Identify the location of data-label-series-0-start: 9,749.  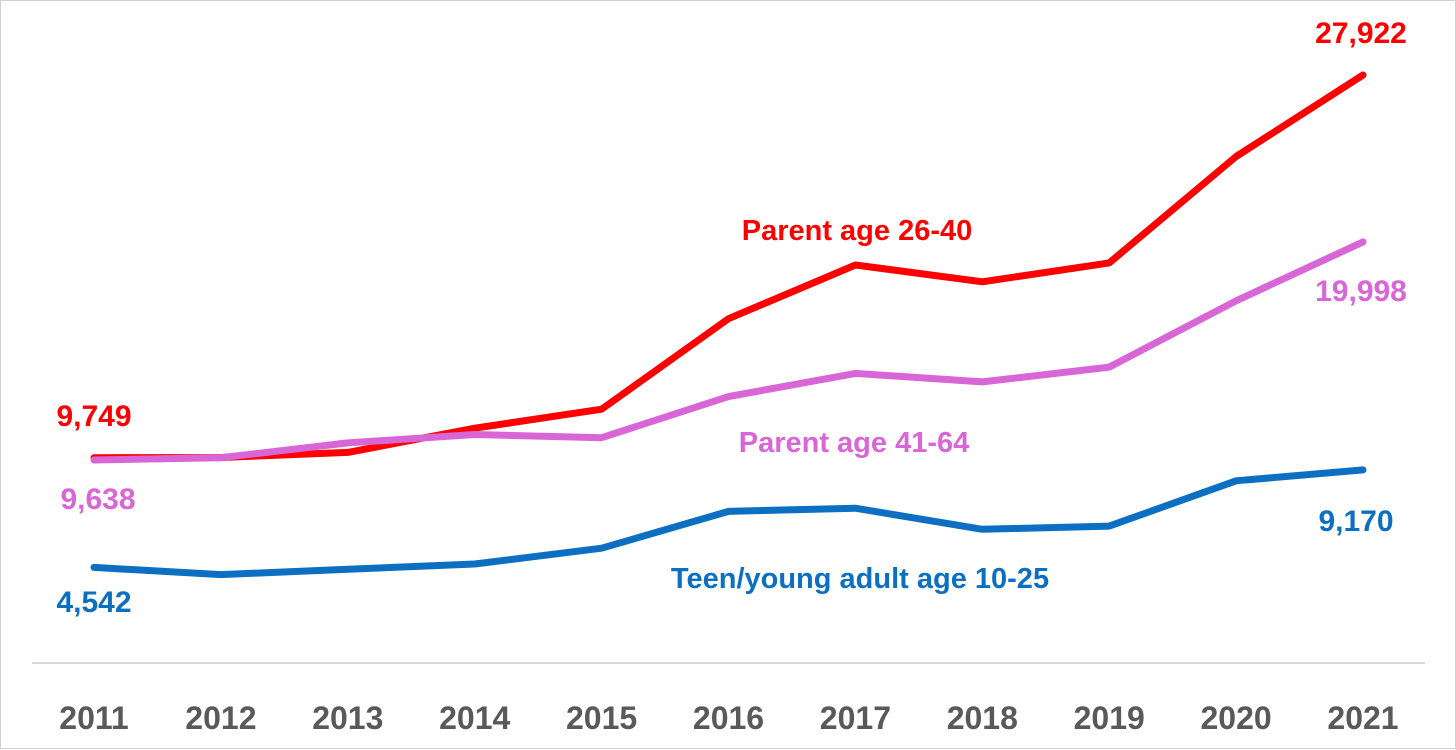
(93, 416).